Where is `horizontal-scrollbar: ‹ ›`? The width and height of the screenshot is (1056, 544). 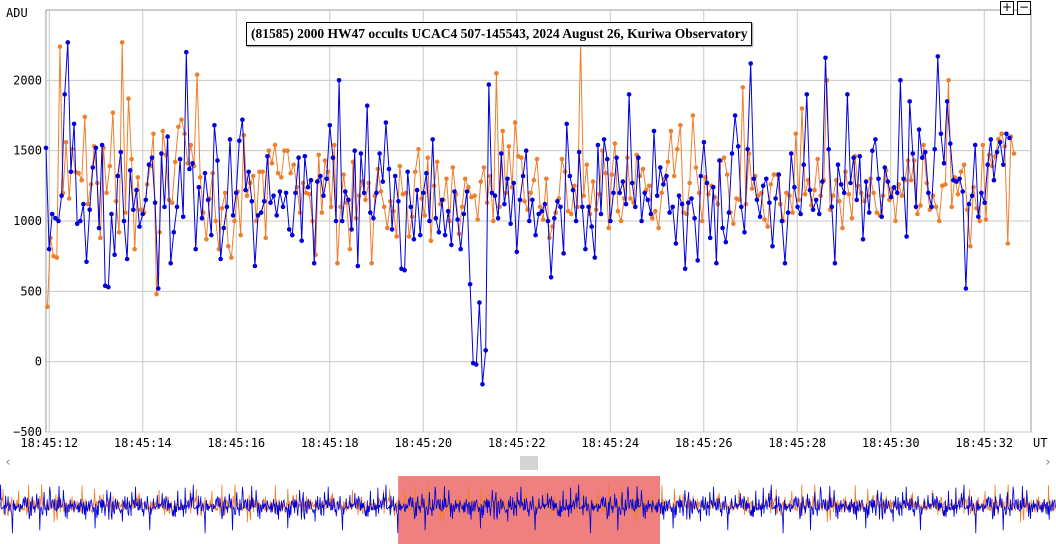 horizontal-scrollbar: ‹ › is located at coordinates (528, 463).